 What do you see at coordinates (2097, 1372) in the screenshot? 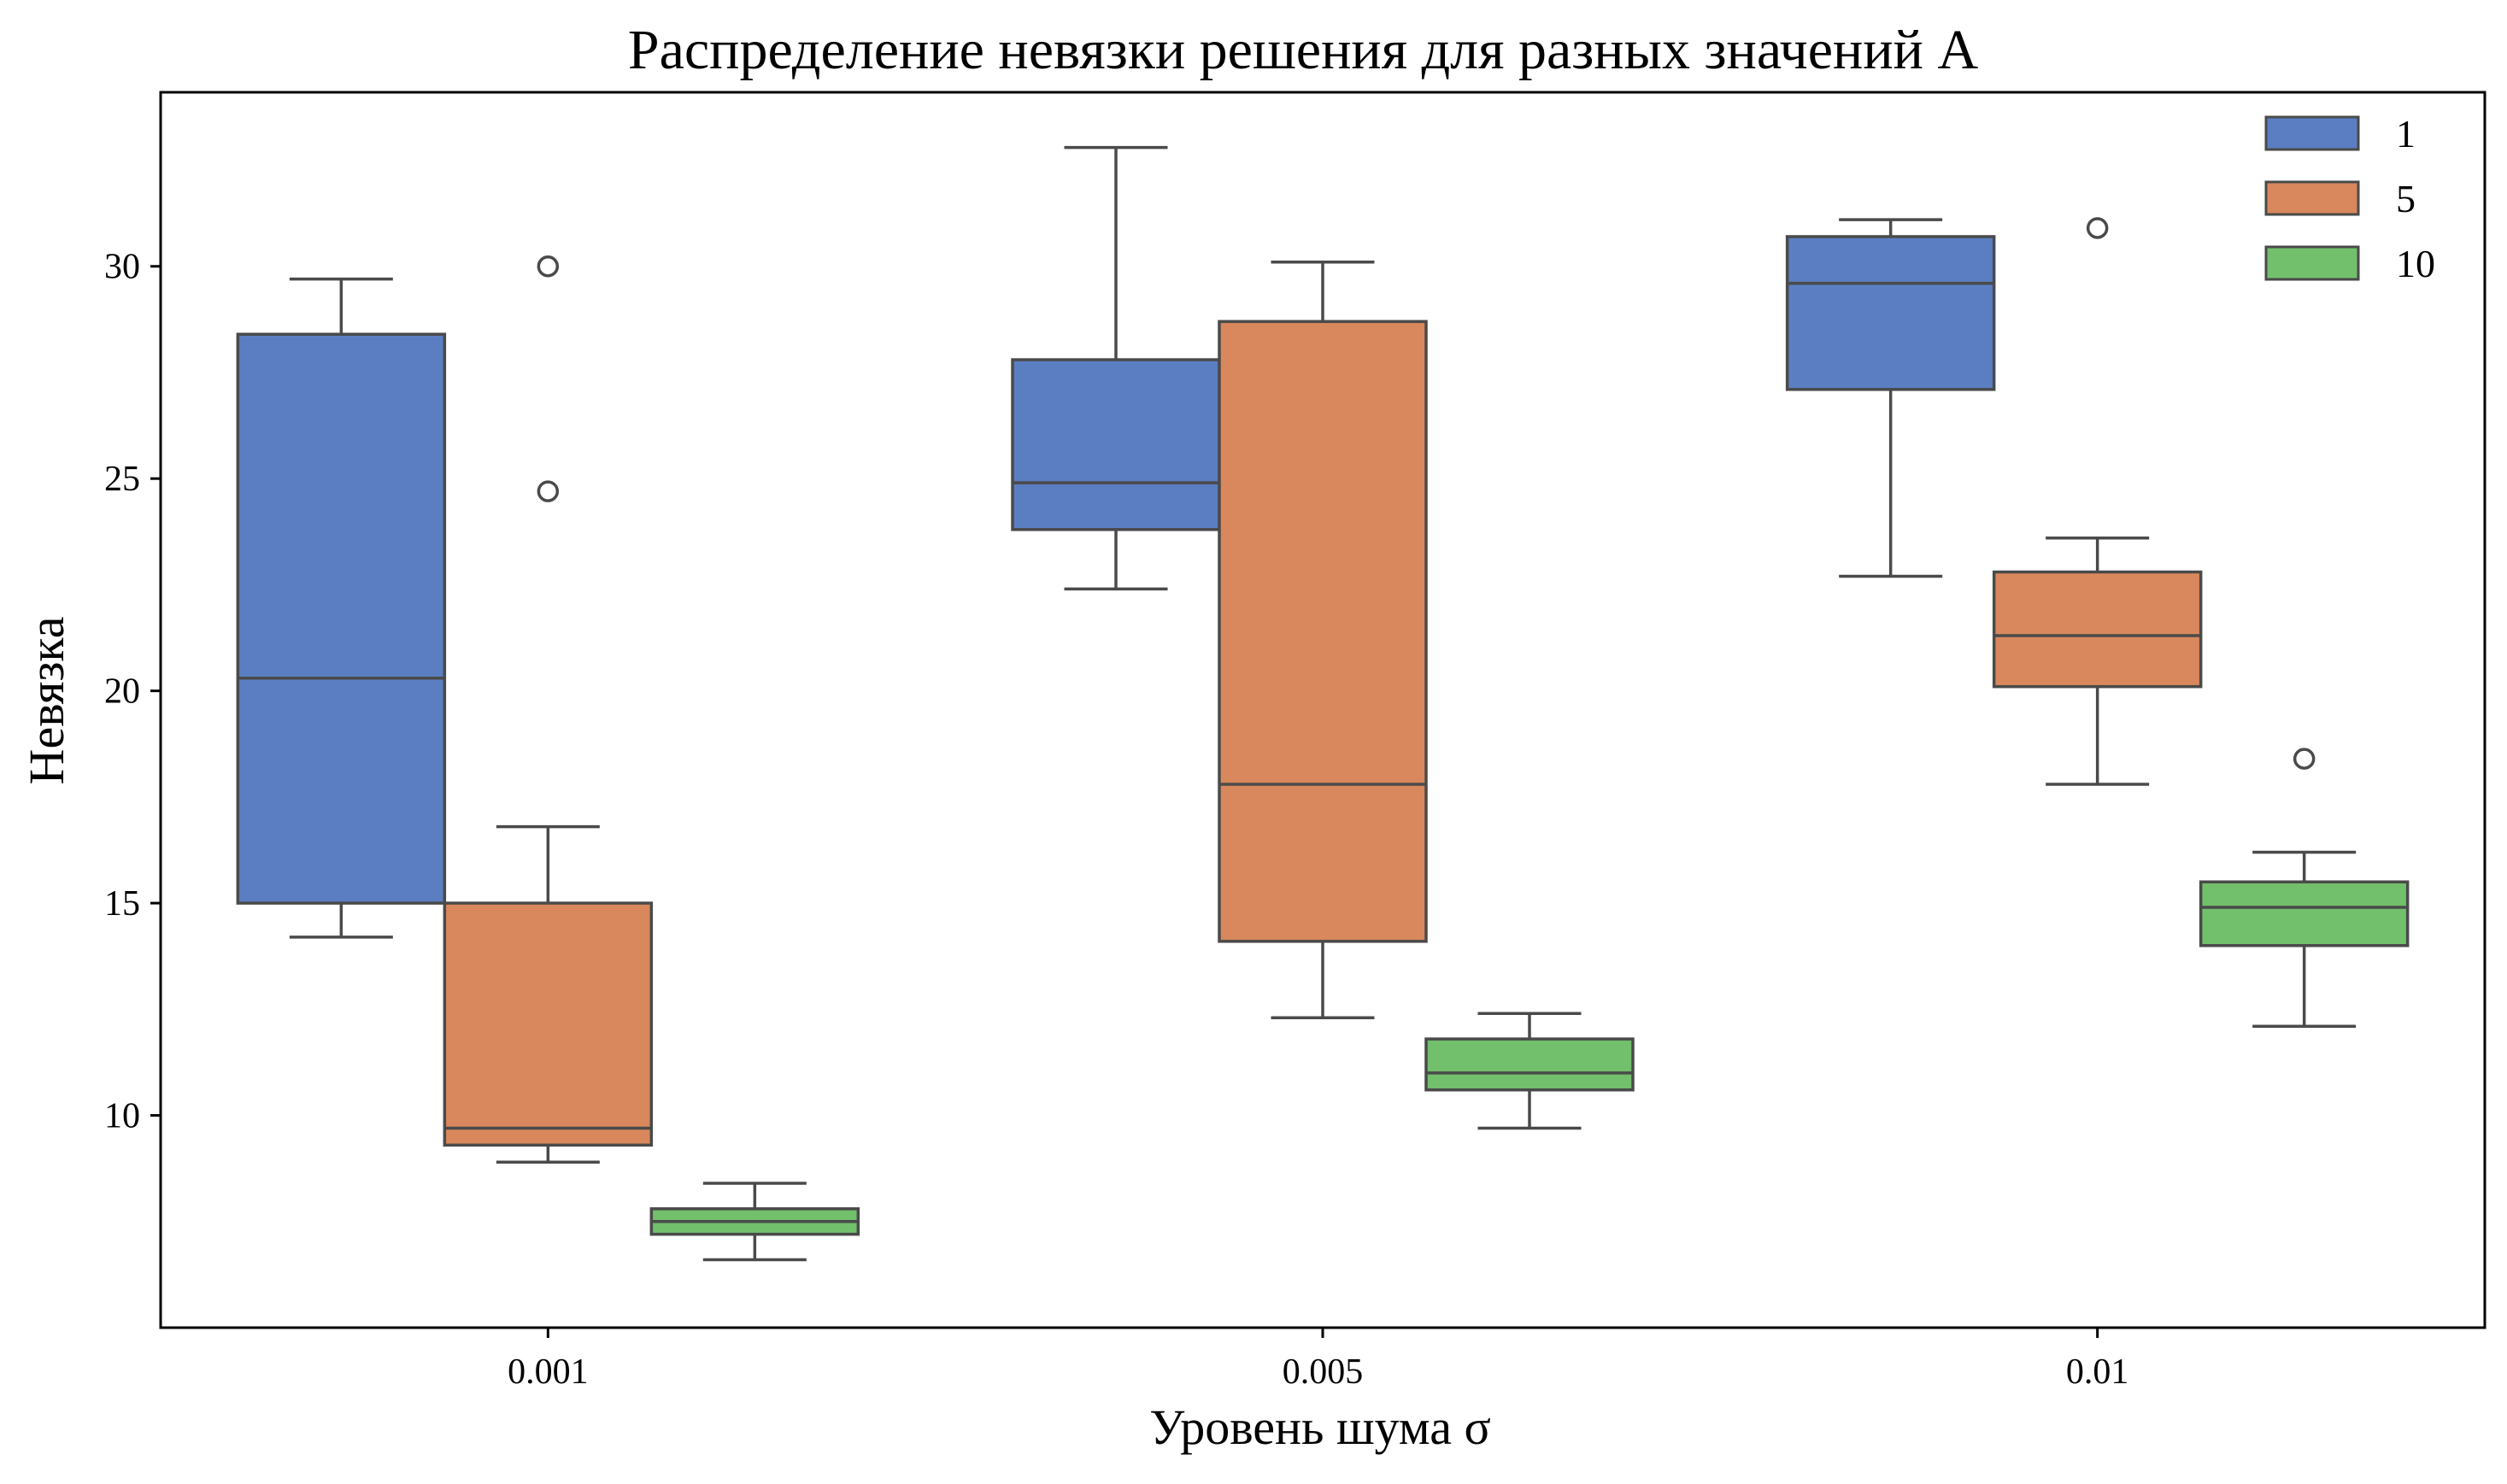
I see `x-tick-label: 0.01` at bounding box center [2097, 1372].